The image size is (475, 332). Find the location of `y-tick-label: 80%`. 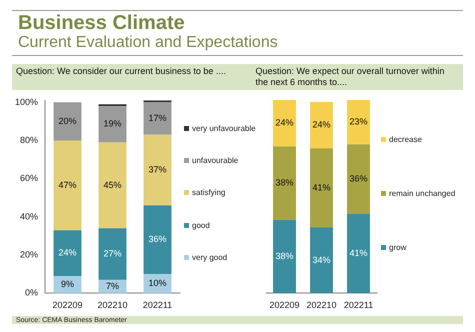

y-tick-label: 80% is located at coordinates (29, 139).